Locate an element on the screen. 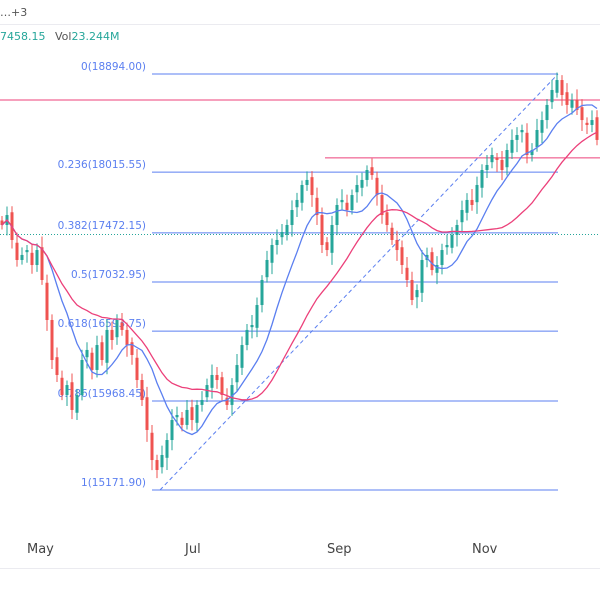 This screenshot has height=600, width=600. vol-label: Vol is located at coordinates (63, 36).